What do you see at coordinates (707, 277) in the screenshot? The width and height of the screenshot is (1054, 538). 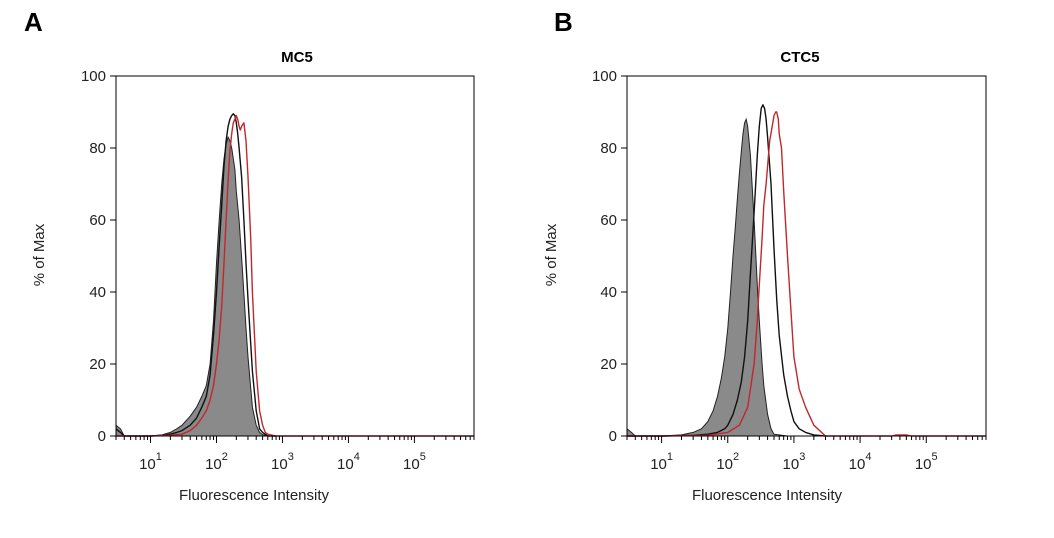 I see `series-filled-b` at bounding box center [707, 277].